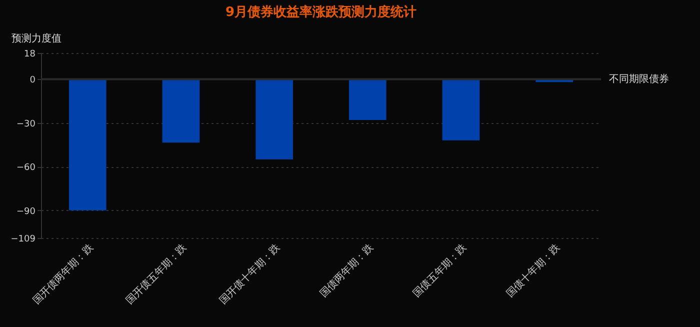  What do you see at coordinates (439, 271) in the screenshot?
I see `x-tick-label: 国债五年期：跌` at bounding box center [439, 271].